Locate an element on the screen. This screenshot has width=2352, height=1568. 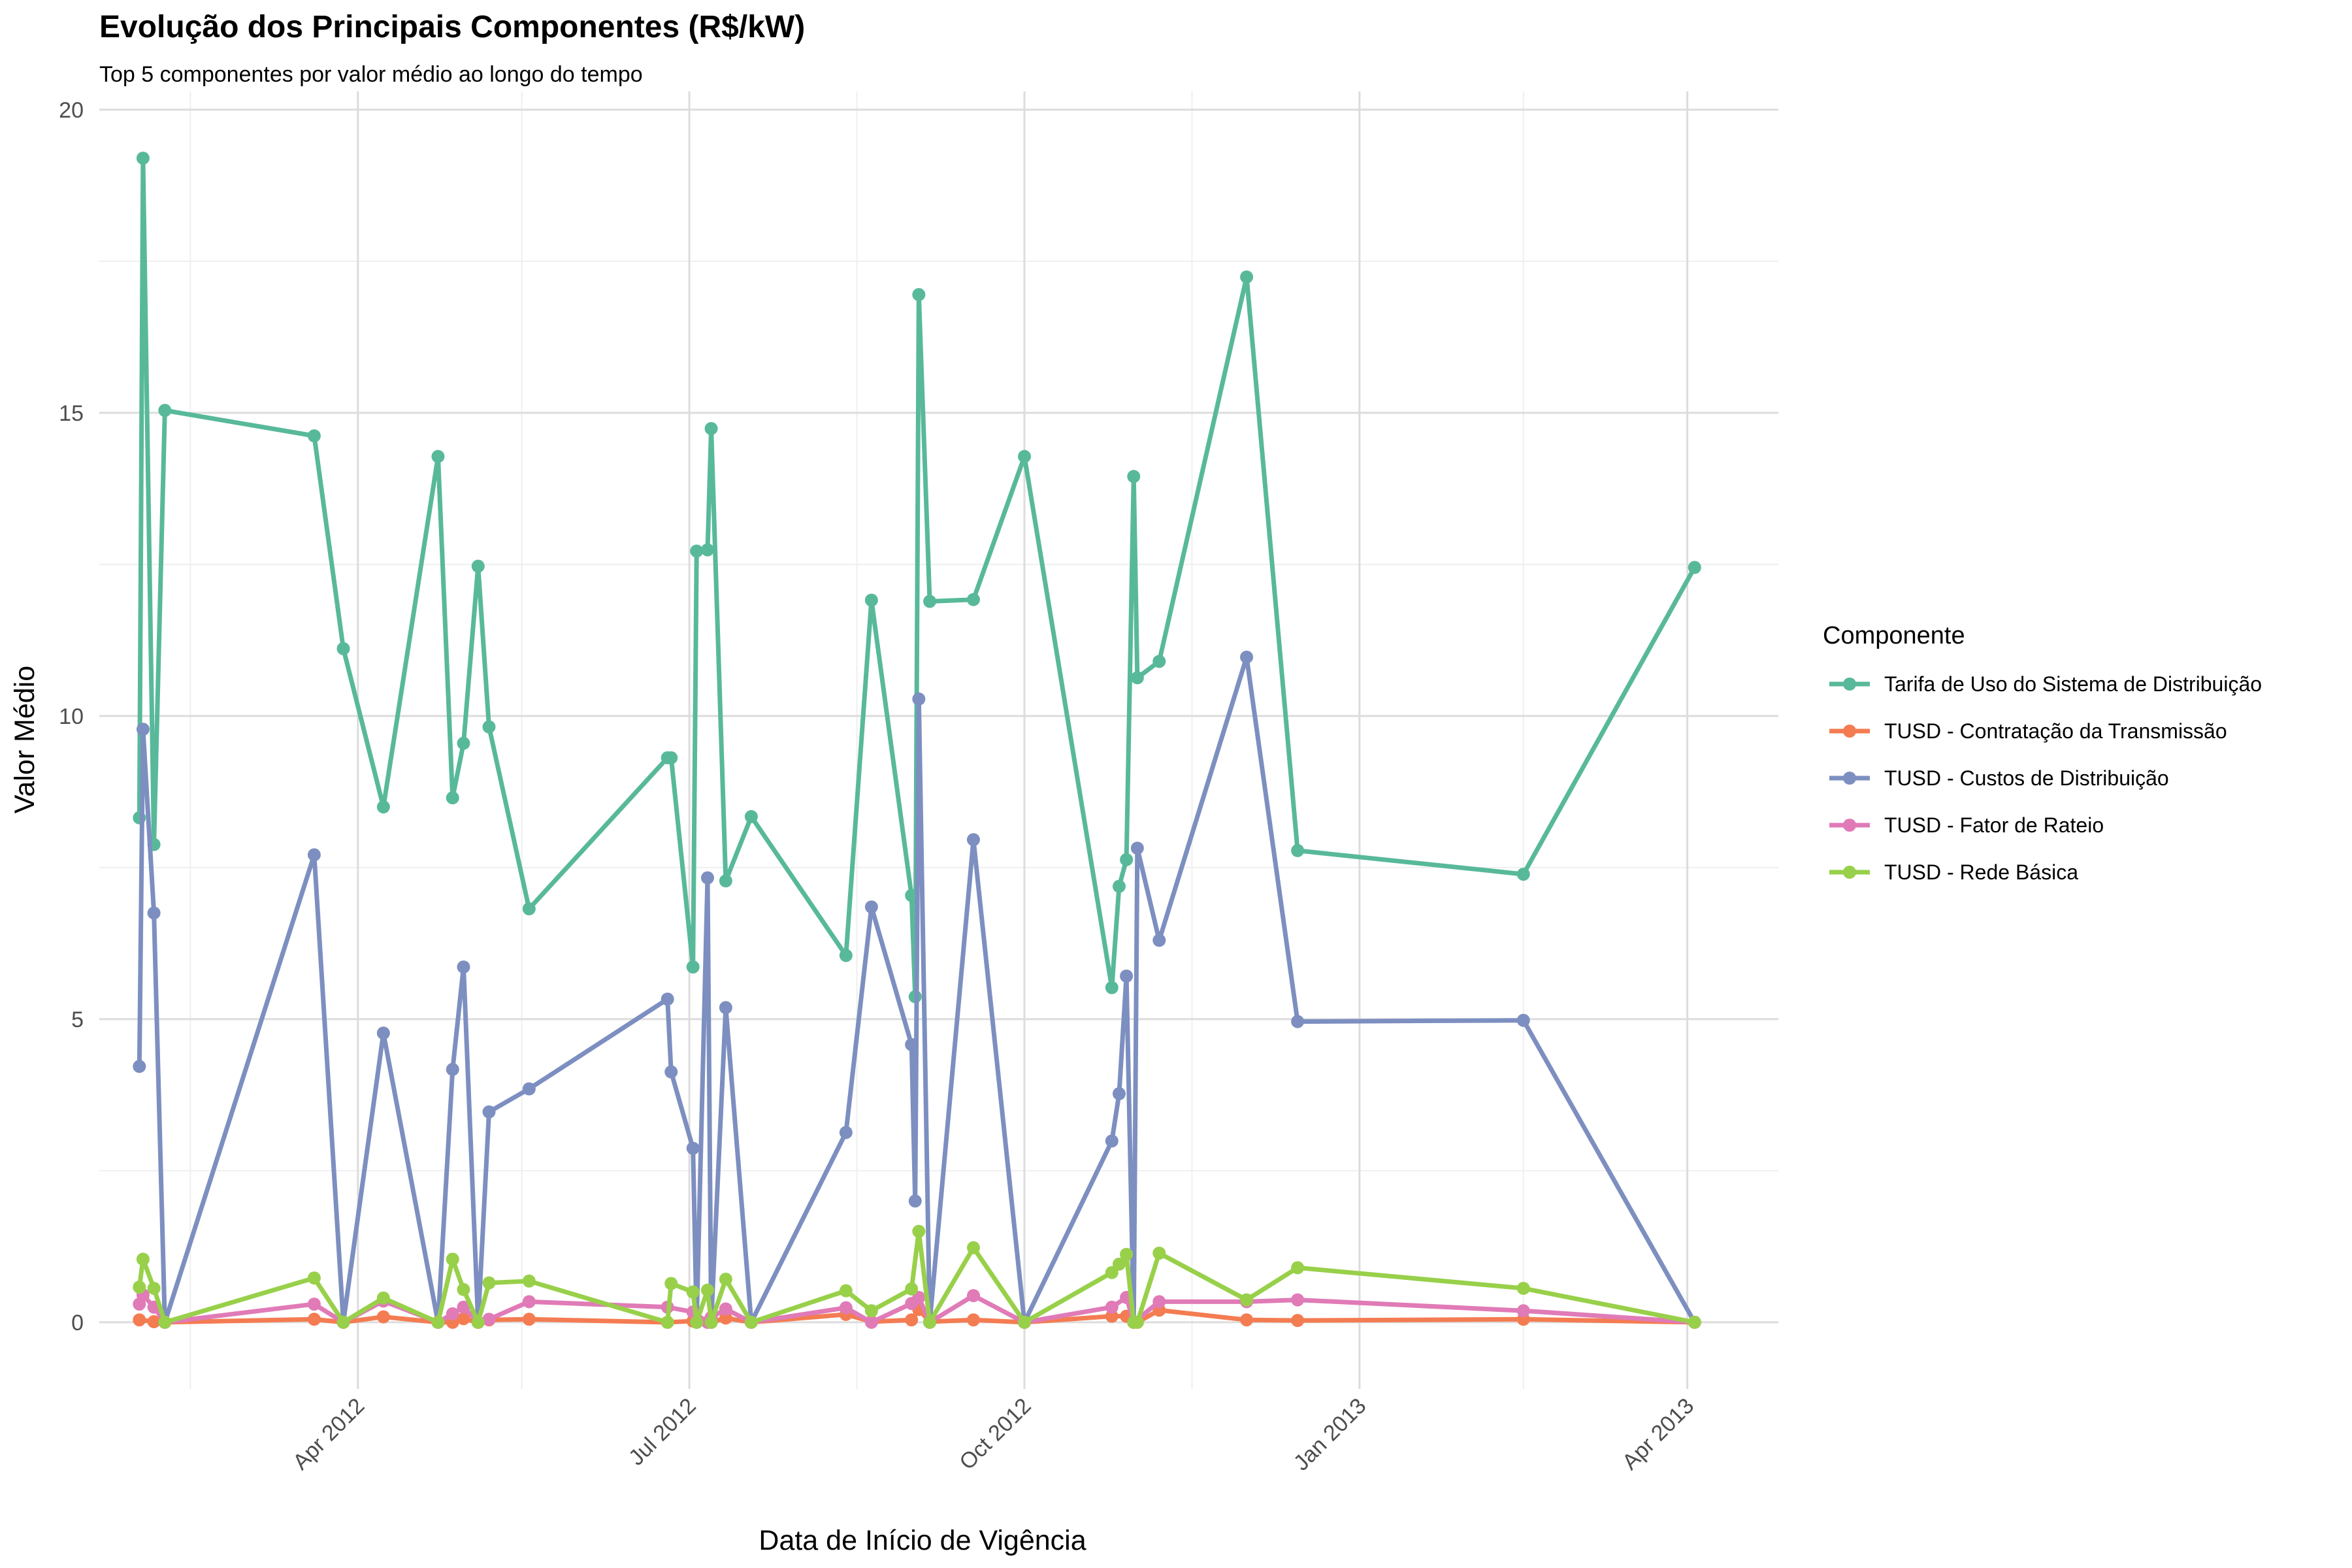
legend-label: TUSD - Rede Básica is located at coordinates (1981, 872).